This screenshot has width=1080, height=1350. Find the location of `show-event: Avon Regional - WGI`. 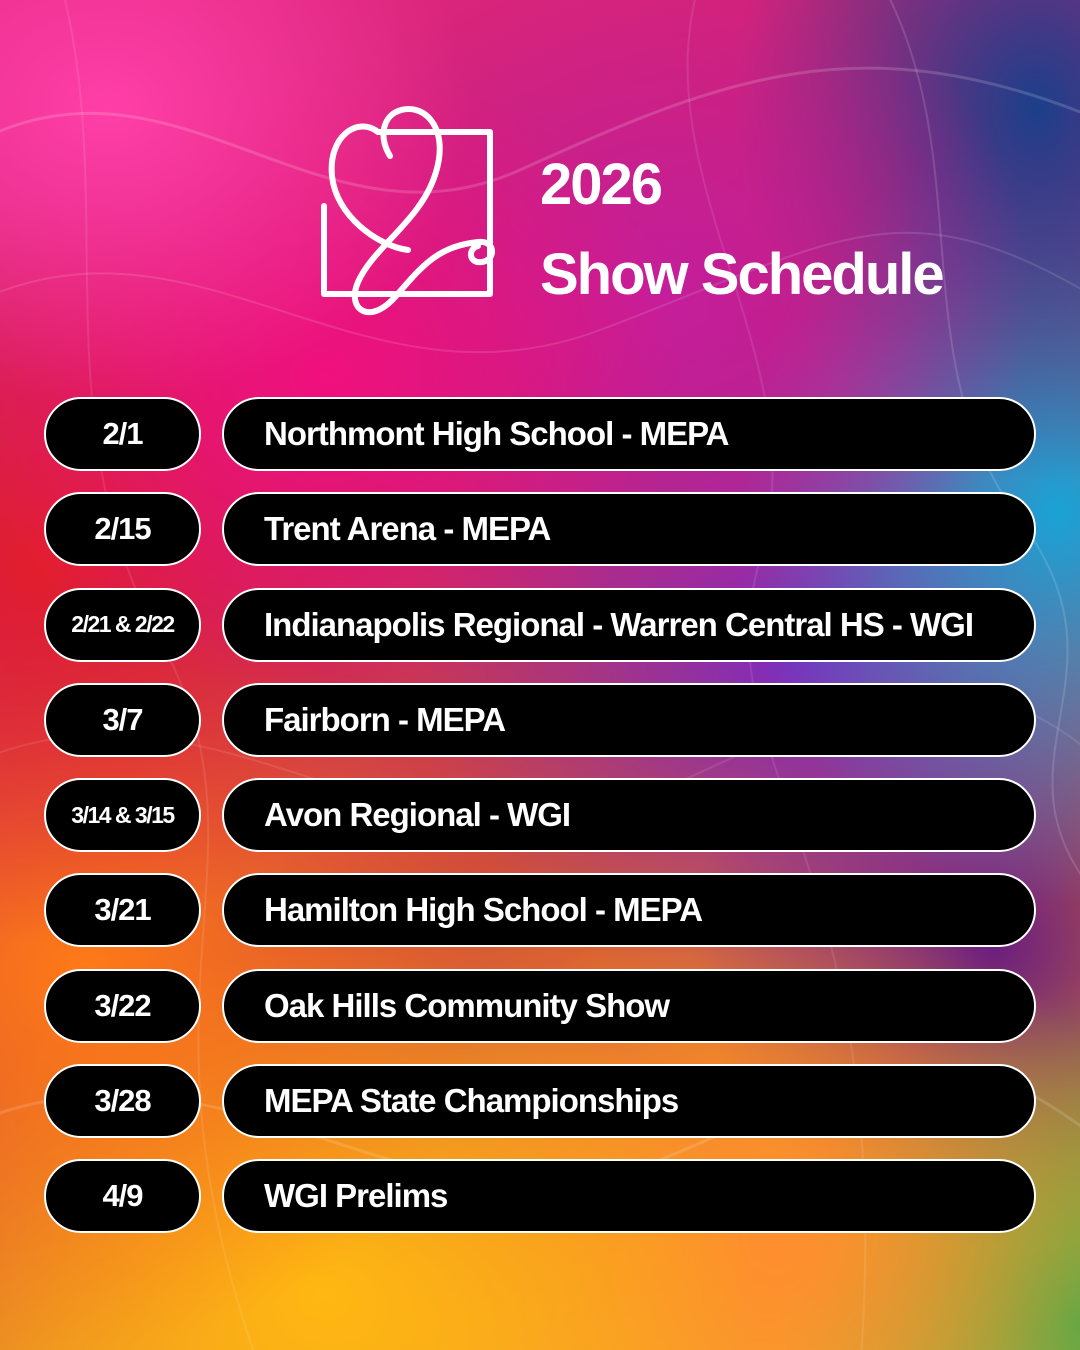

show-event: Avon Regional - WGI is located at coordinates (629, 815).